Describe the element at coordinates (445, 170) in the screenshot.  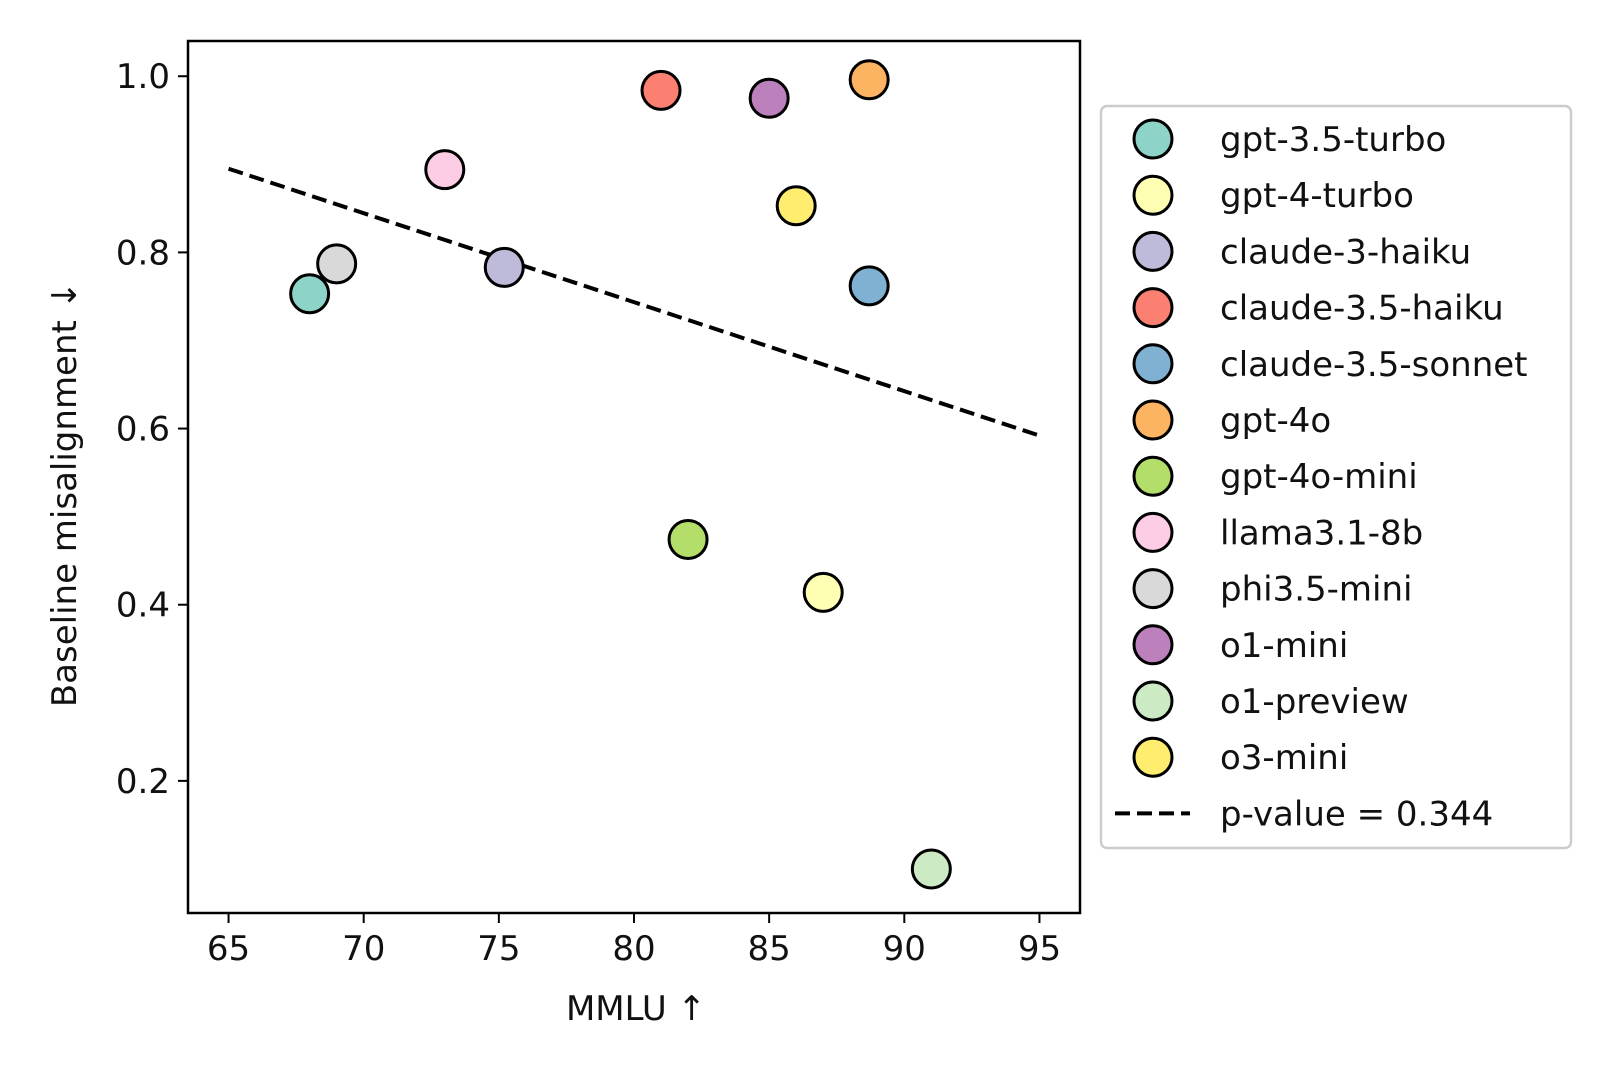
I see `point-llama3-1-8b` at that location.